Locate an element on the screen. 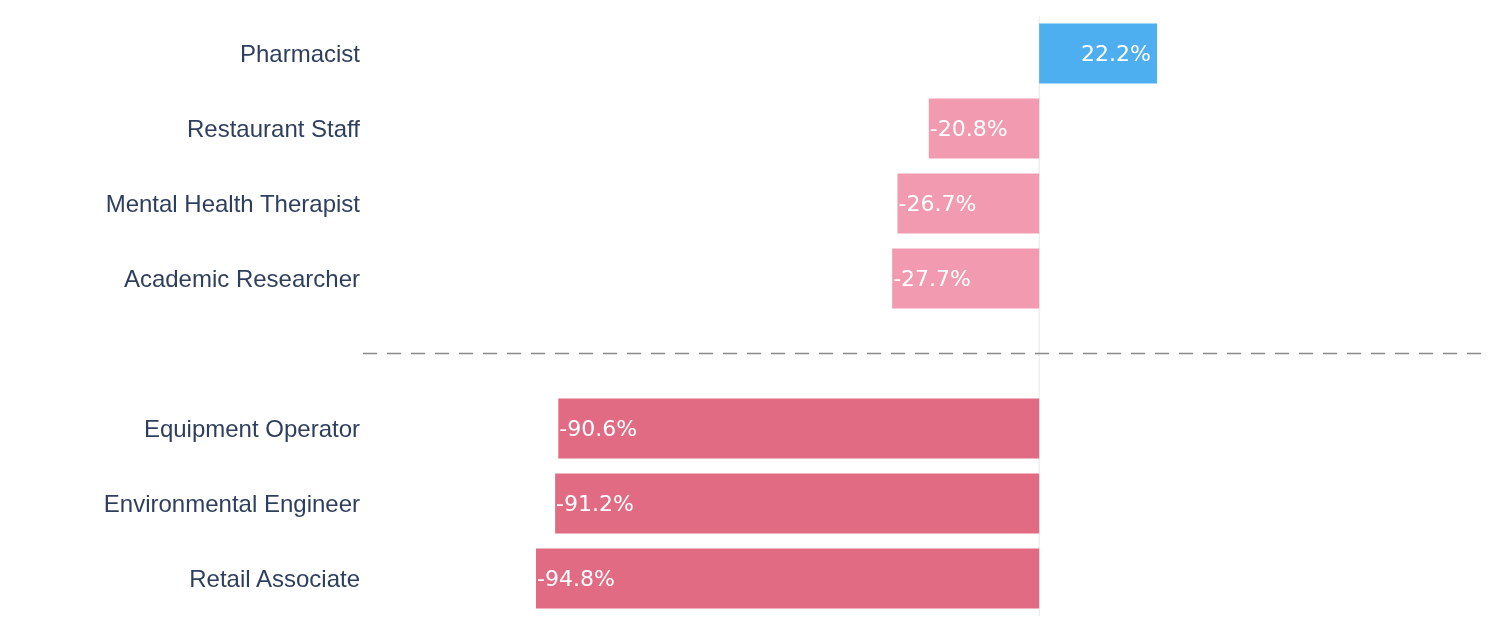 This screenshot has height=630, width=1500. data-label: -90.6% is located at coordinates (598, 429).